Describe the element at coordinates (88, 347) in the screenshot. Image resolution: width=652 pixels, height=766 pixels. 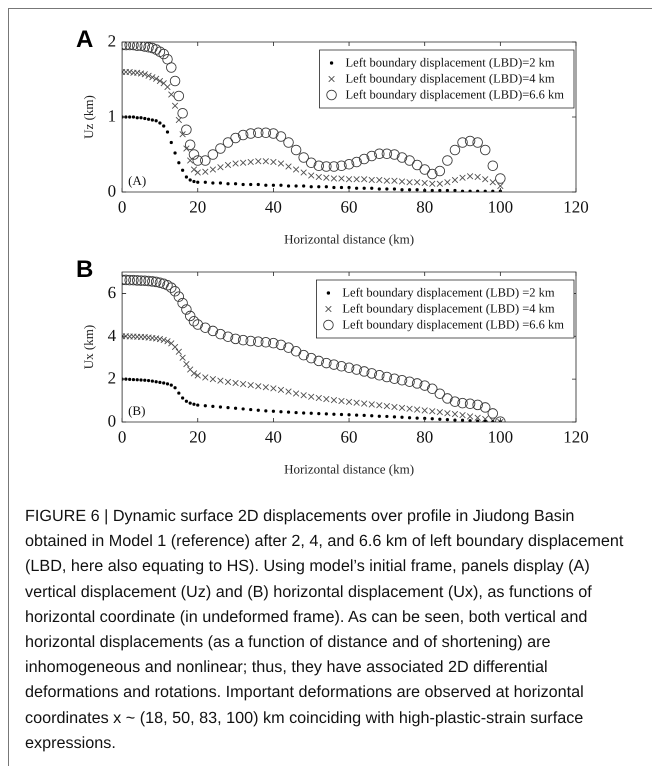
I see `y-axis-title: Ux (km)` at that location.